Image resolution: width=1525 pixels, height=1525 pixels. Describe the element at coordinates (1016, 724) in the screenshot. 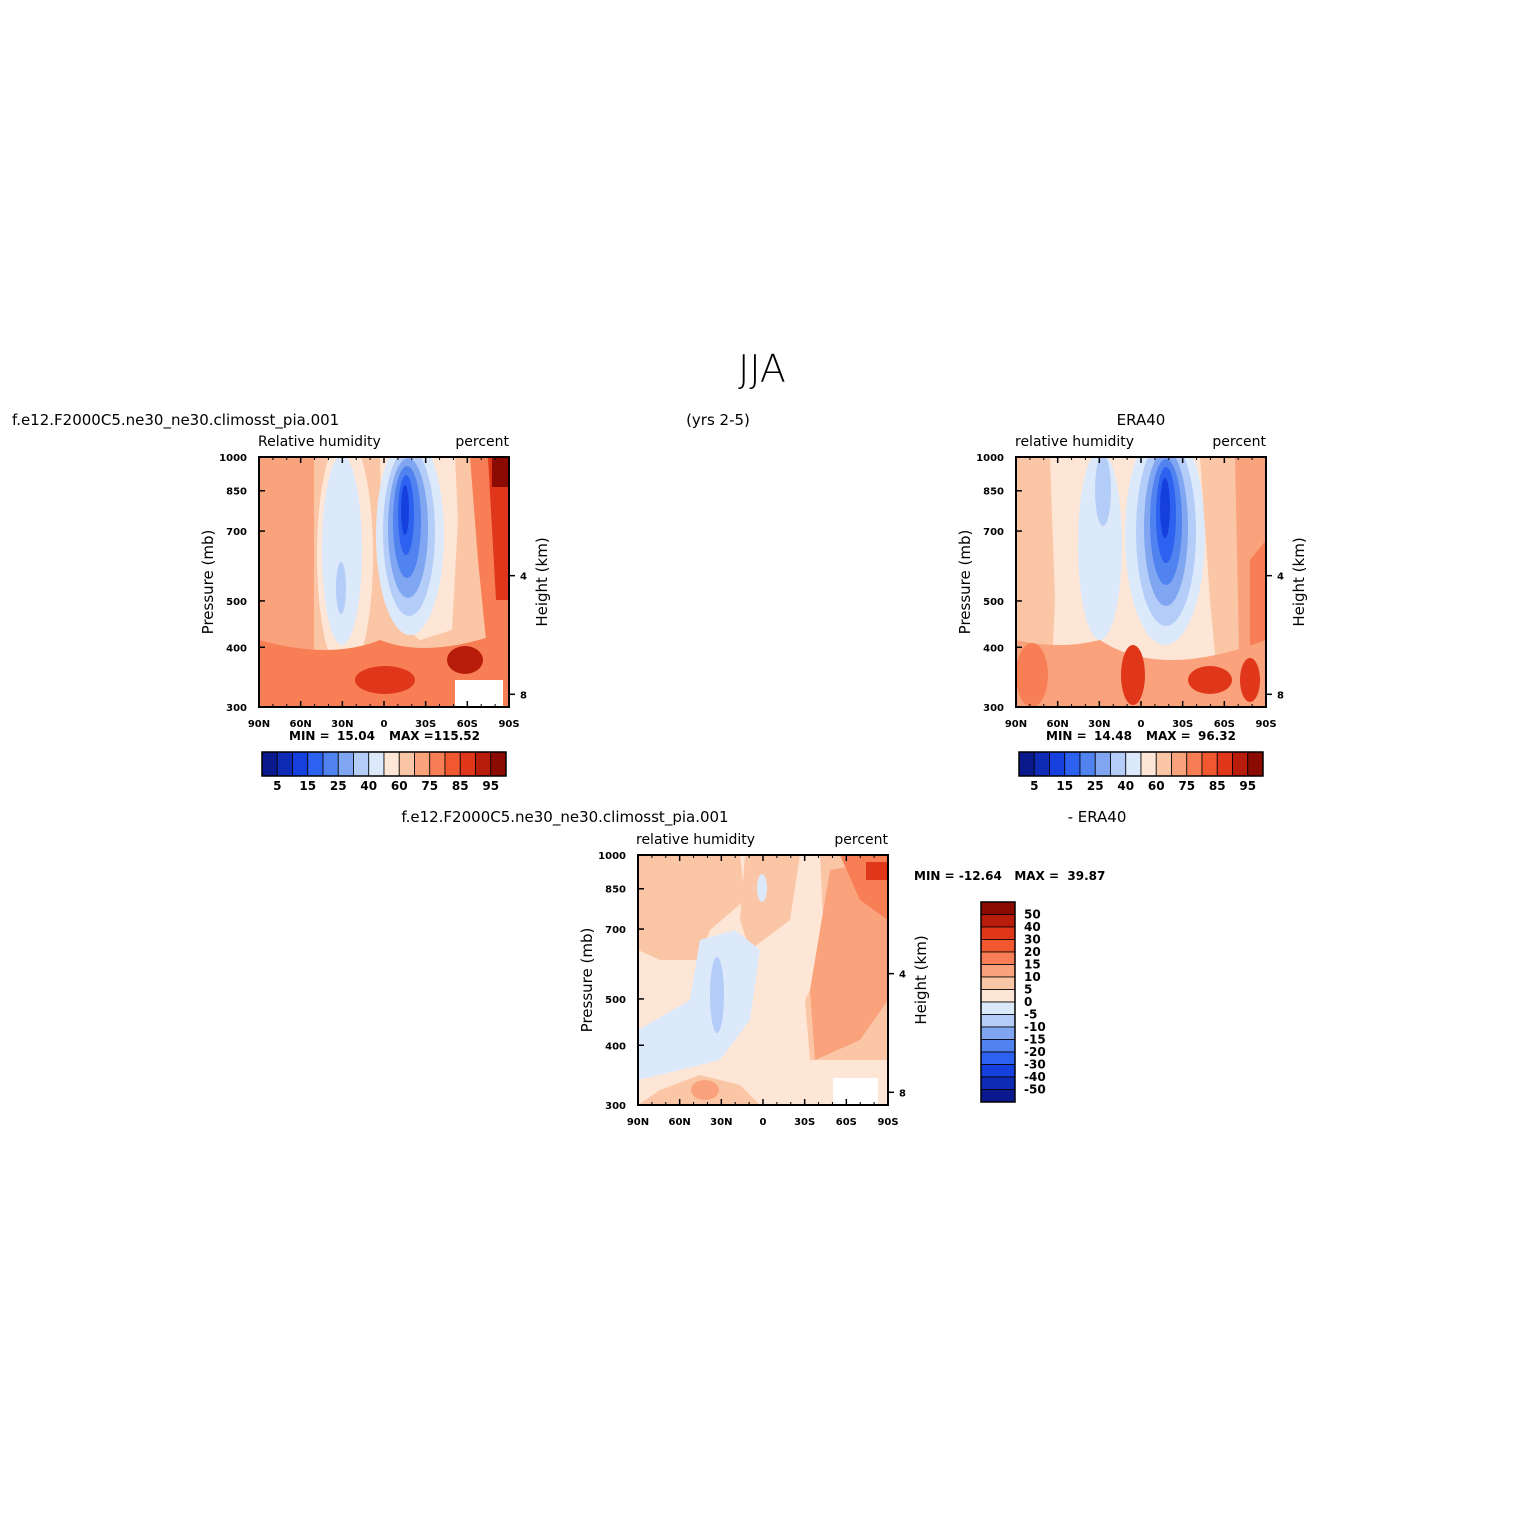

I see `obs-x-tick-label: 90N` at that location.